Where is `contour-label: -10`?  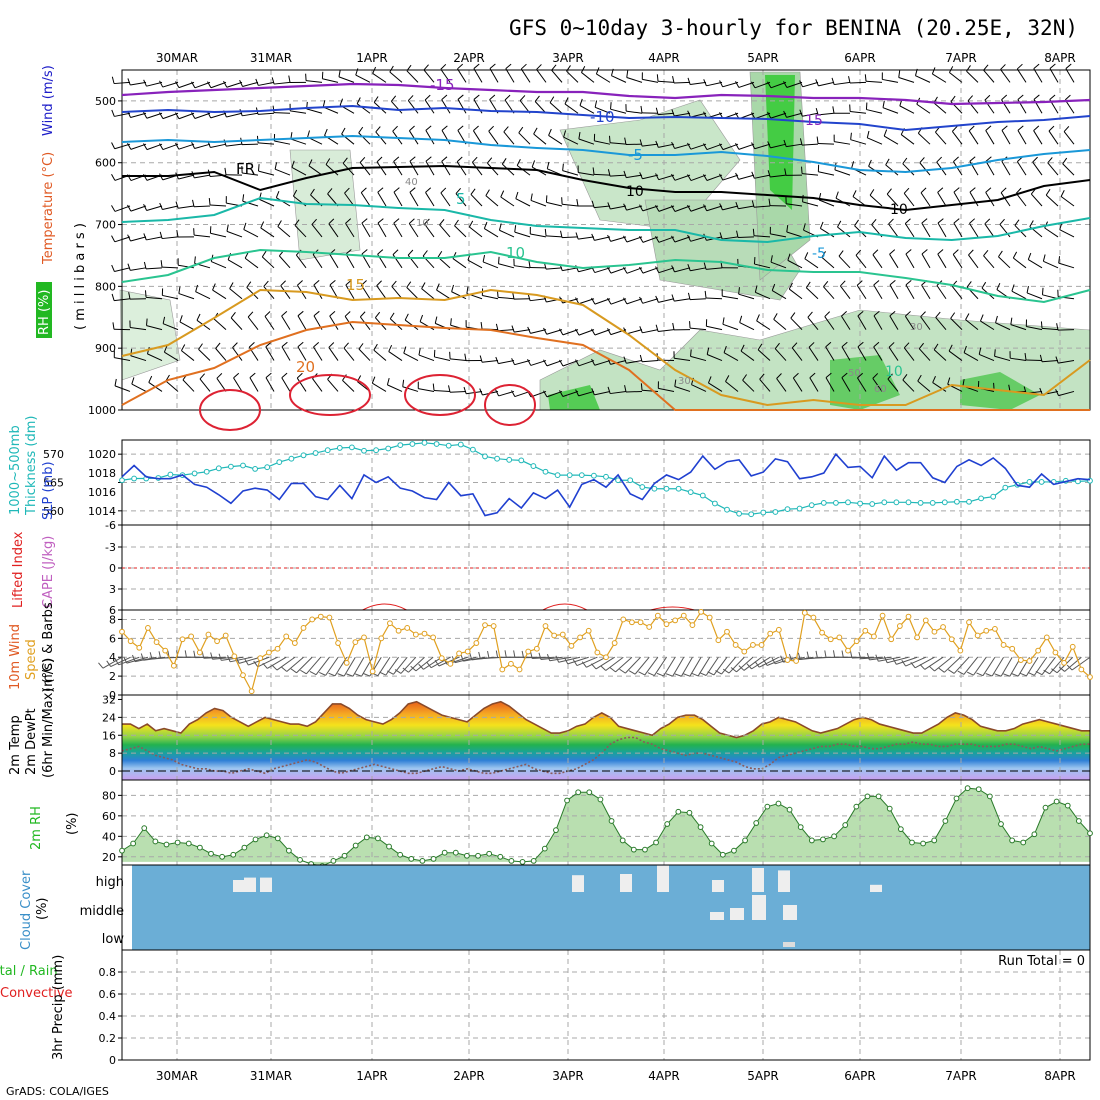 contour-label: -10 is located at coordinates (602, 117).